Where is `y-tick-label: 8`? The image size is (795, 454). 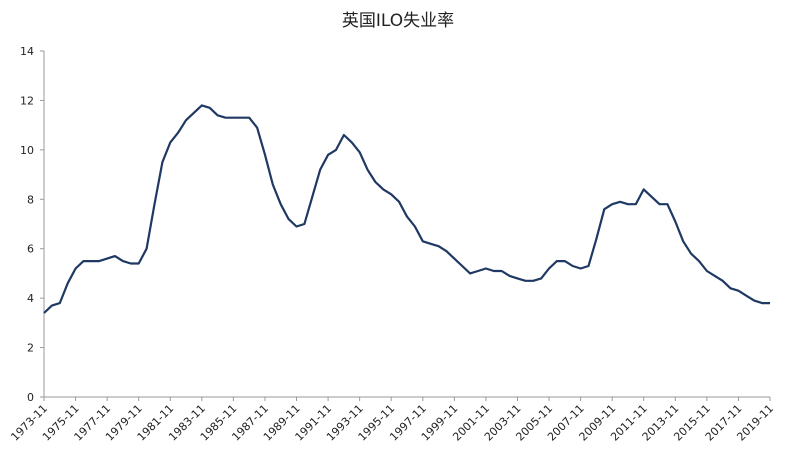 y-tick-label: 8 is located at coordinates (30, 199).